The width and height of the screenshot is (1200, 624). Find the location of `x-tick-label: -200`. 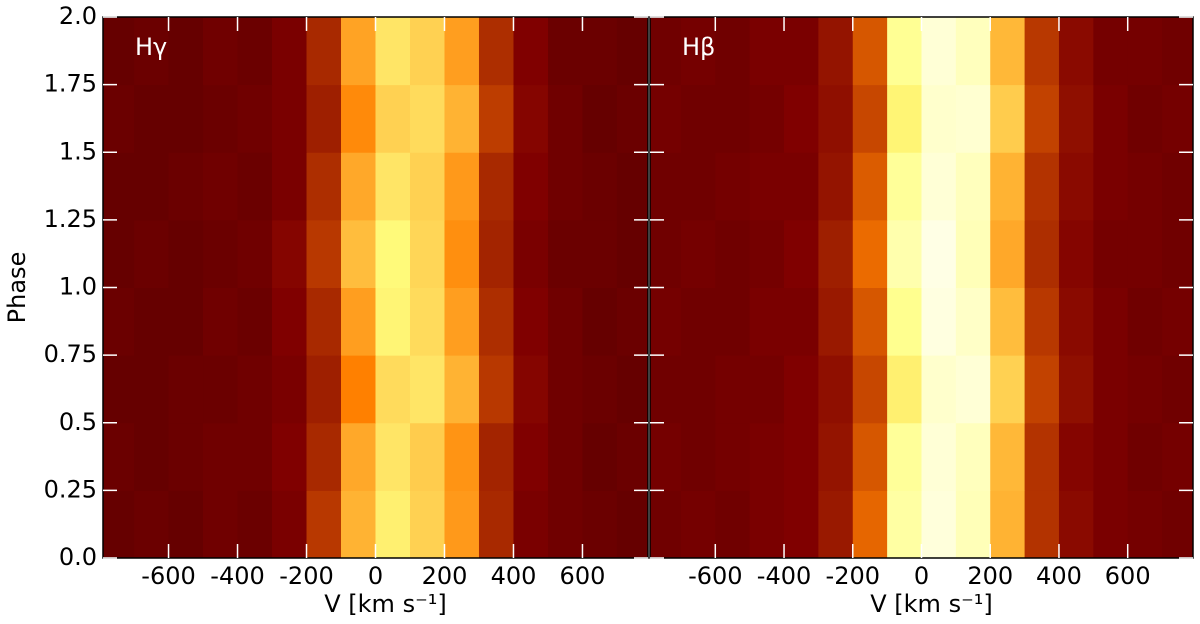

x-tick-label: -200 is located at coordinates (853, 576).